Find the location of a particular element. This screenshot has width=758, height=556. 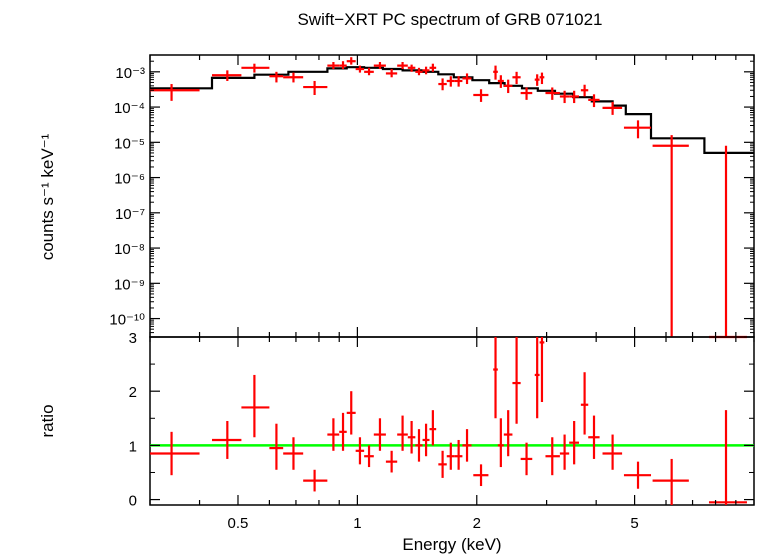

x-tick-label-1: 1 is located at coordinates (357, 523).